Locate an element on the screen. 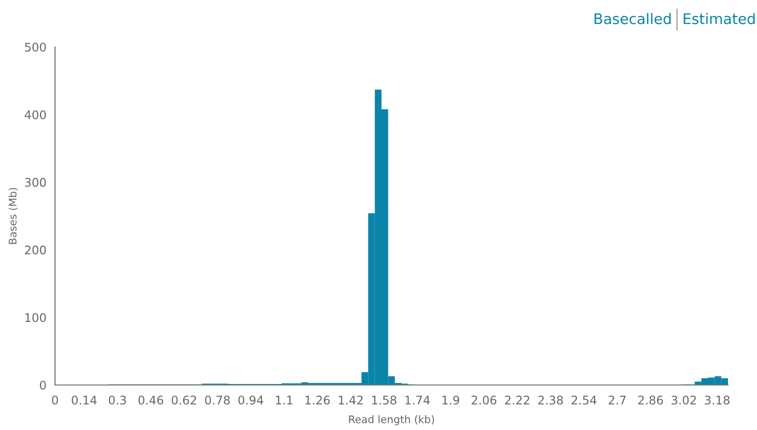 Image resolution: width=757 pixels, height=430 pixels. x-tick-label: 1.42 is located at coordinates (350, 400).